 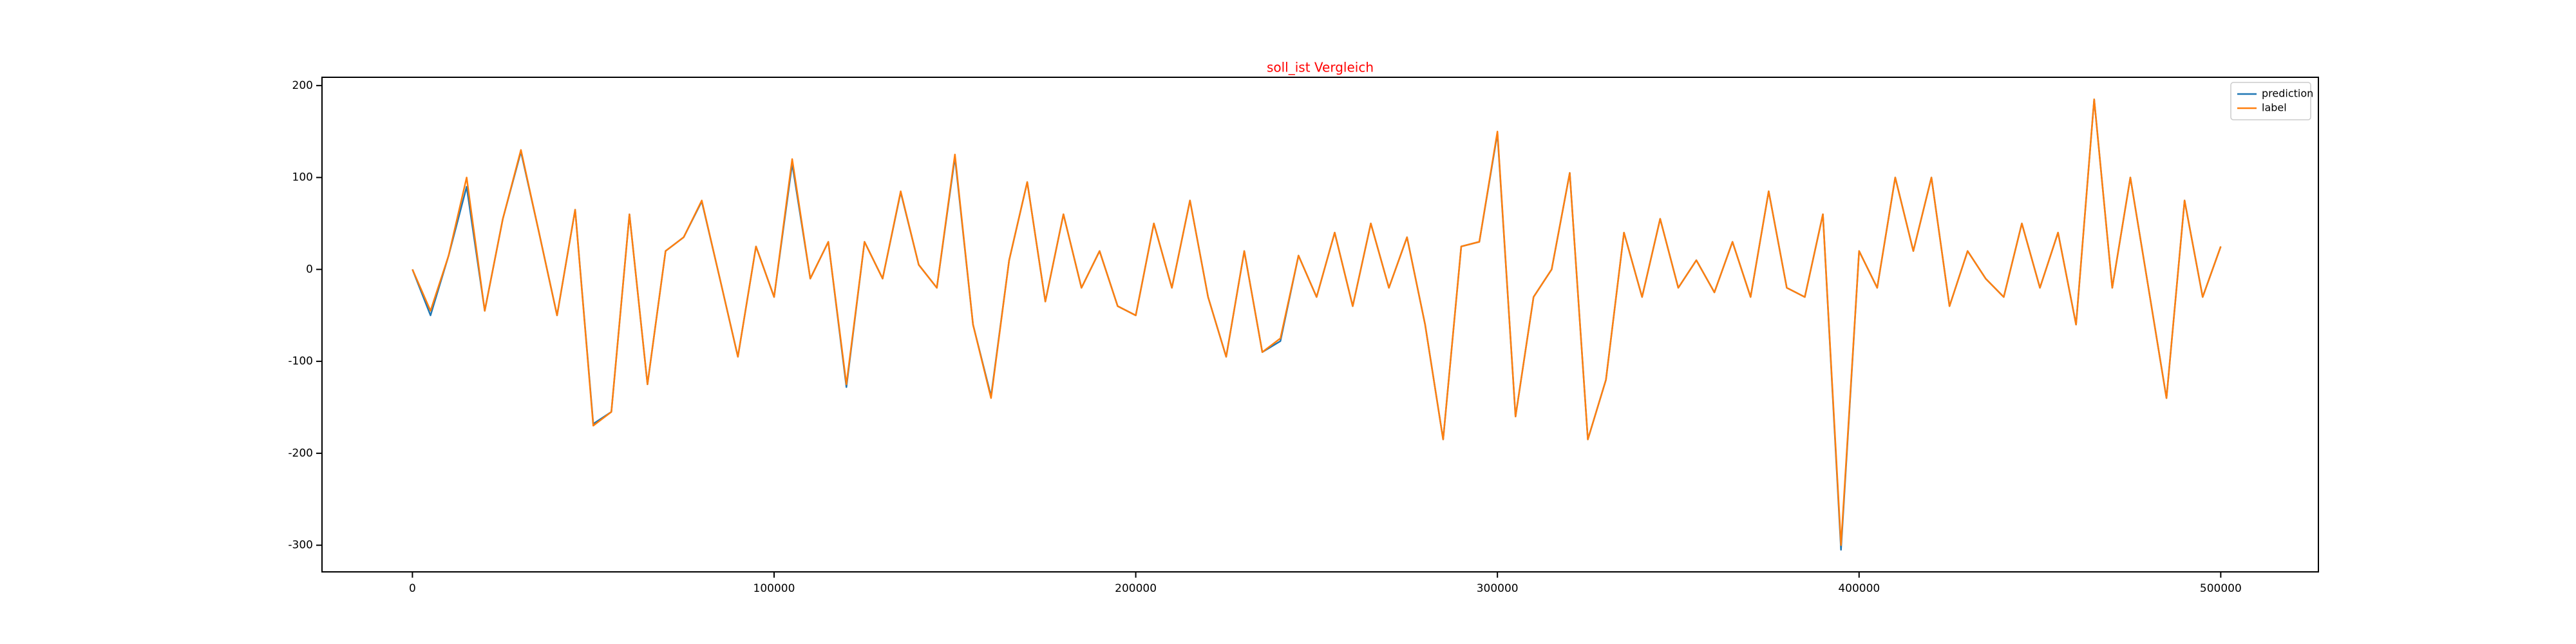 I want to click on y-tick-label: 0, so click(x=309, y=269).